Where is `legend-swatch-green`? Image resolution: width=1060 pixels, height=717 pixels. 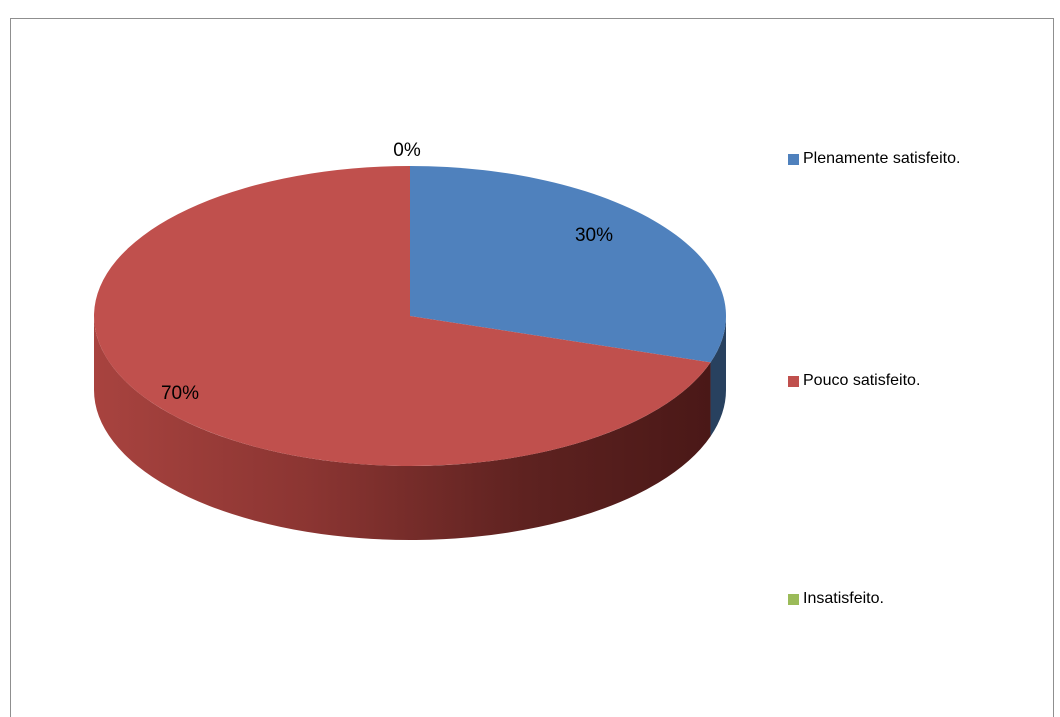 legend-swatch-green is located at coordinates (793, 599).